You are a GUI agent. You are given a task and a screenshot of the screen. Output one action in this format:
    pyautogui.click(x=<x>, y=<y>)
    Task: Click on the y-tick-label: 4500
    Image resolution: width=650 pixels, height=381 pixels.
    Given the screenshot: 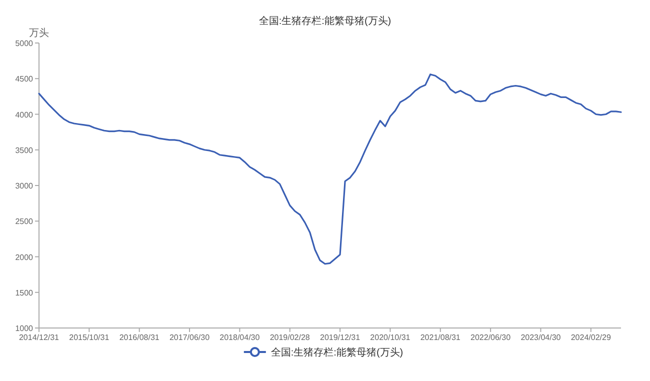 What is the action you would take?
    pyautogui.click(x=24, y=79)
    